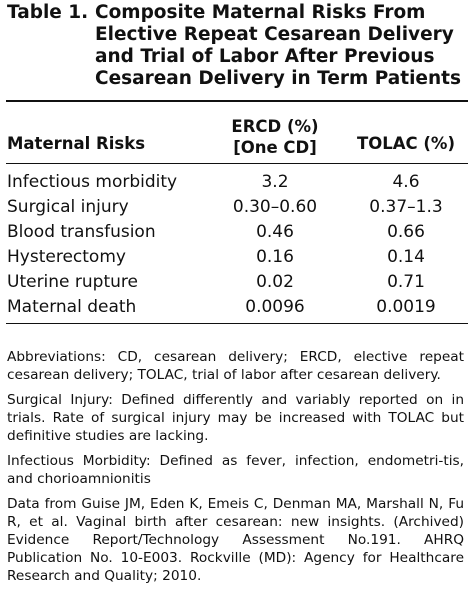 The height and width of the screenshot is (592, 474). Describe the element at coordinates (81, 232) in the screenshot. I see `risk-cell: Blood transfusion` at that location.